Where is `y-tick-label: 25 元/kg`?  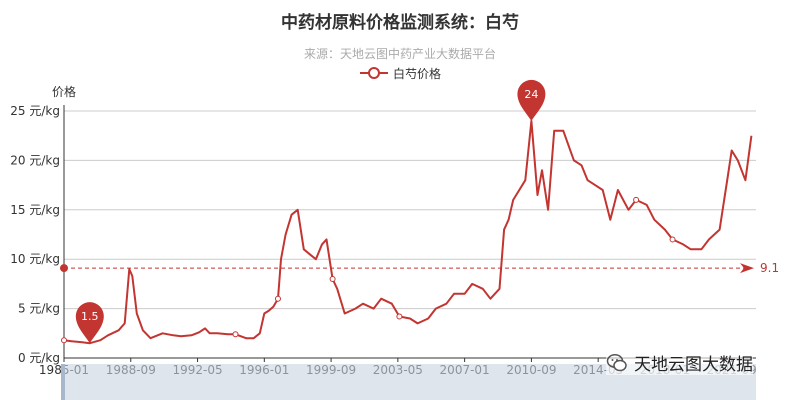
y-tick-label: 25 元/kg is located at coordinates (35, 111).